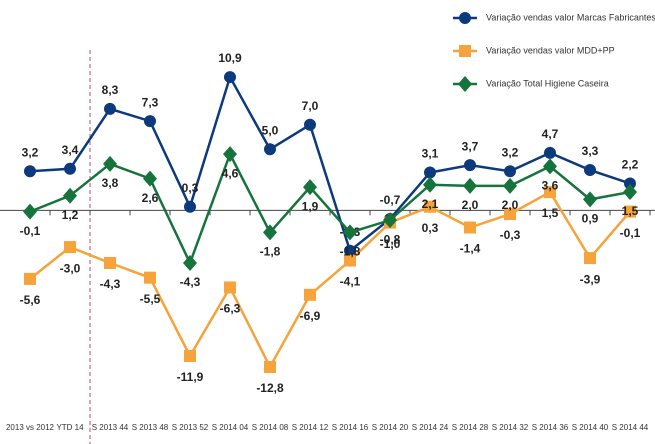 This screenshot has height=444, width=655. I want to click on x-tick-label: S 2014 36, so click(550, 427).